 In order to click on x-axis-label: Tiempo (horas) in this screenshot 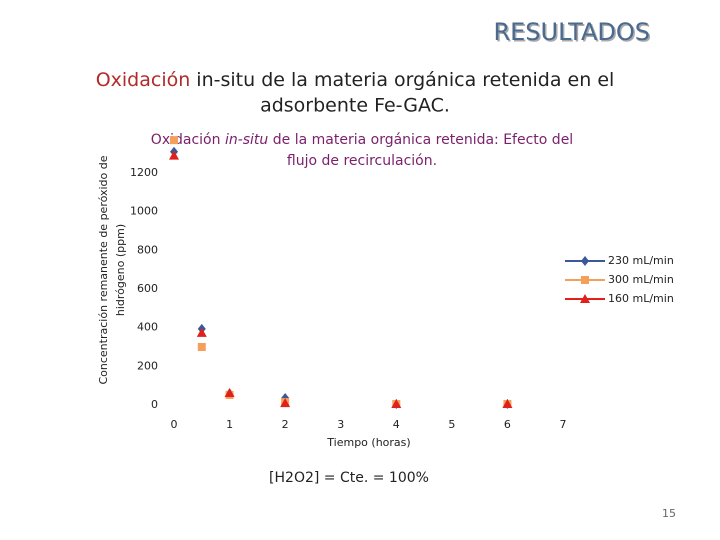, I will do `click(368, 442)`.